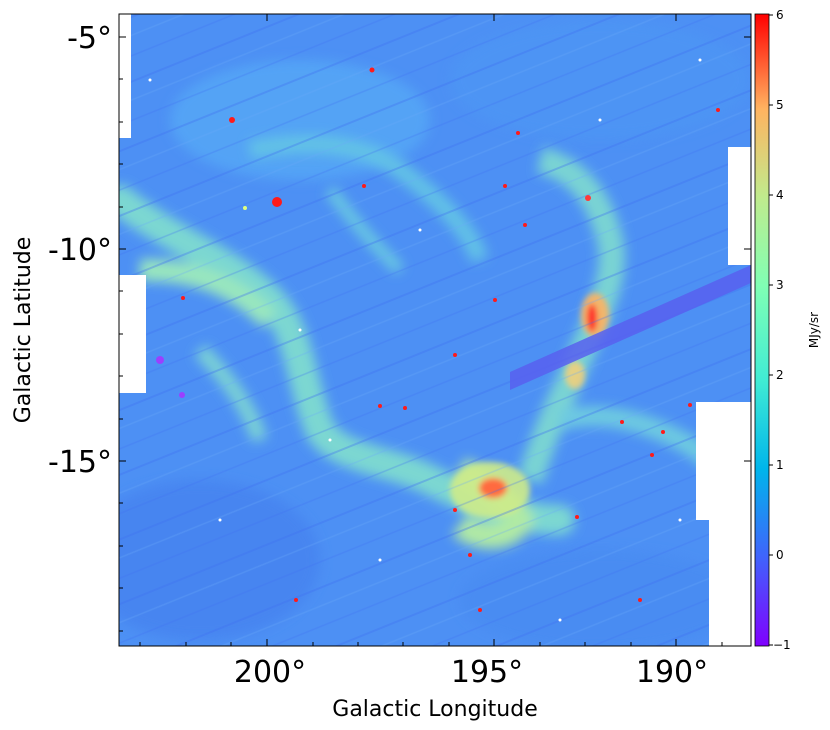 The height and width of the screenshot is (730, 830). Describe the element at coordinates (89, 38) in the screenshot. I see `y-tick-label: -5°` at that location.